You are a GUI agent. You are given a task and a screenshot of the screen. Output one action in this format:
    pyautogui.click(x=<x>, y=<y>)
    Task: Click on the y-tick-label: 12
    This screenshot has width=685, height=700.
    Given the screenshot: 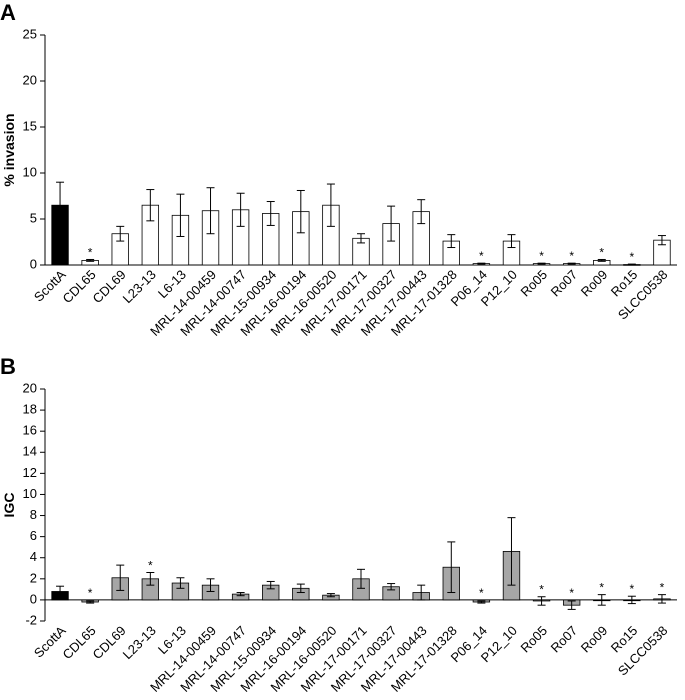 What is the action you would take?
    pyautogui.click(x=30, y=472)
    